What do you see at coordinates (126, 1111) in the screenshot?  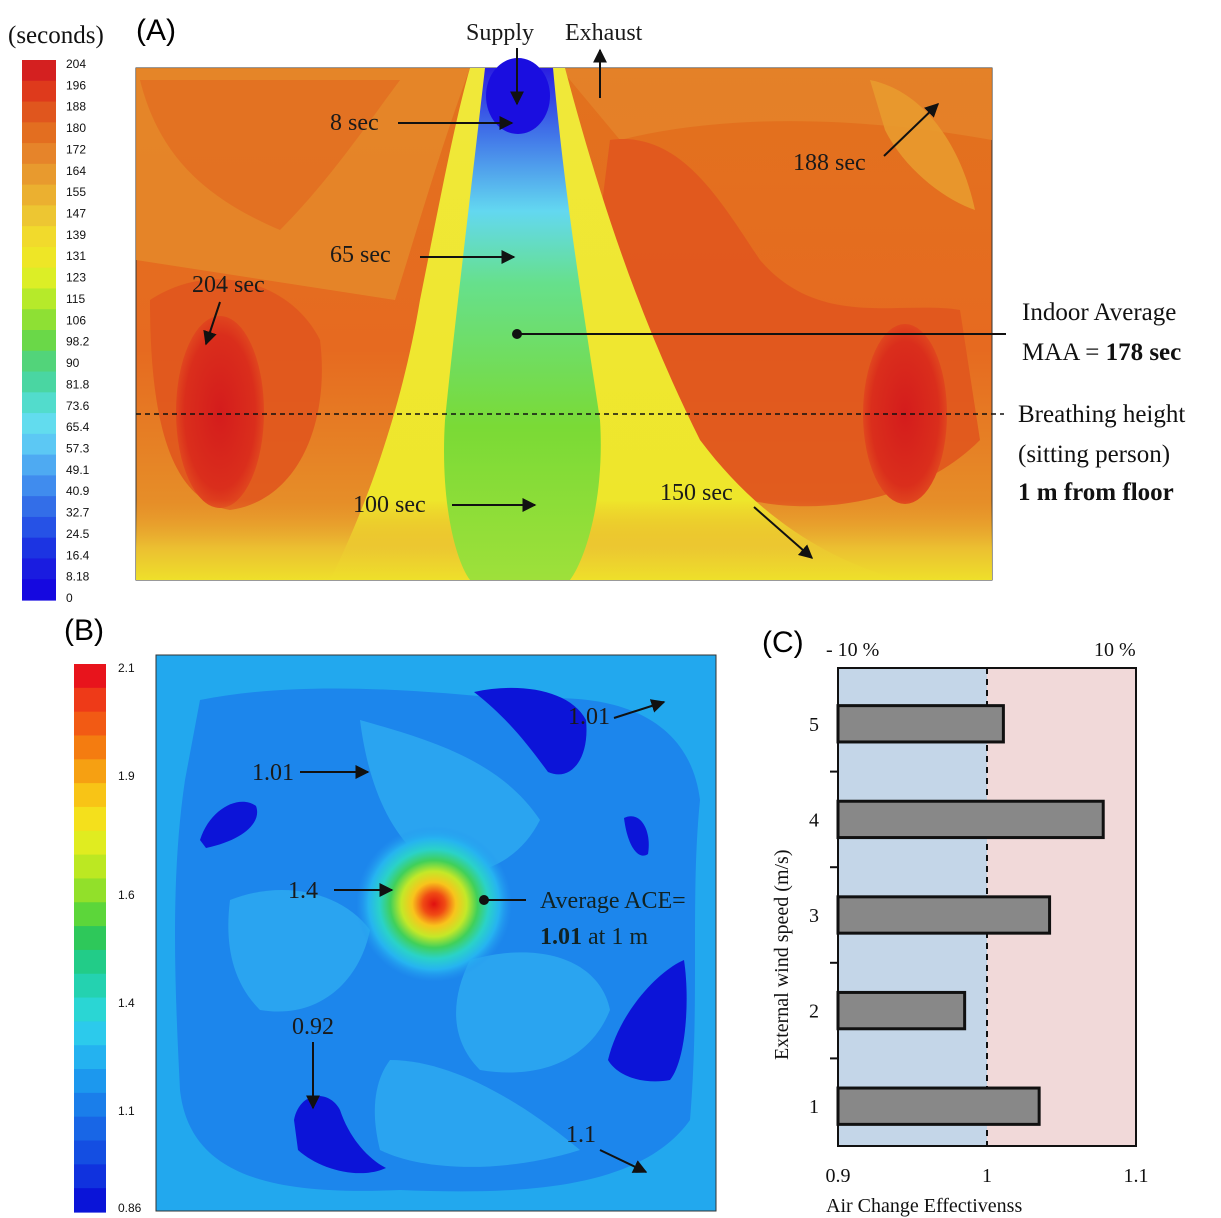 I see `colorbar-b-label: 1.1` at bounding box center [126, 1111].